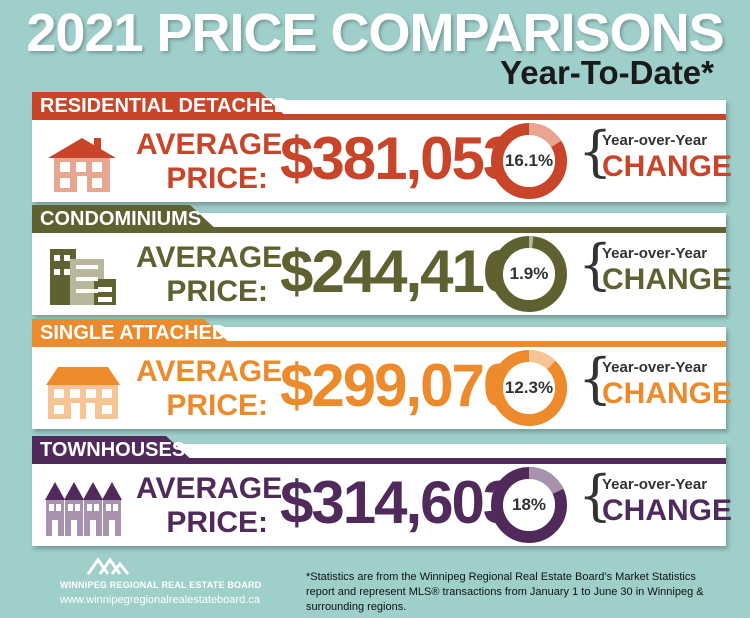 This screenshot has width=750, height=618. Describe the element at coordinates (83, 163) in the screenshot. I see `detached-house-icon` at that location.